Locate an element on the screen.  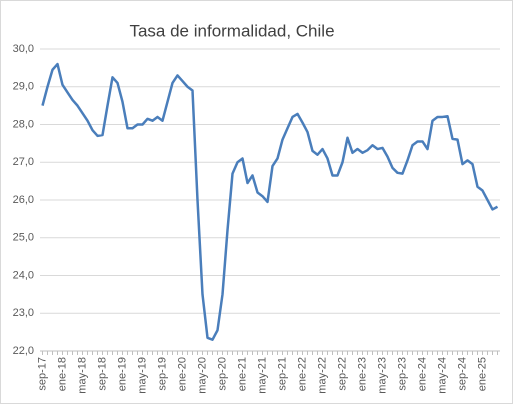
y-tick-label: 25,0 is located at coordinates (23, 238).